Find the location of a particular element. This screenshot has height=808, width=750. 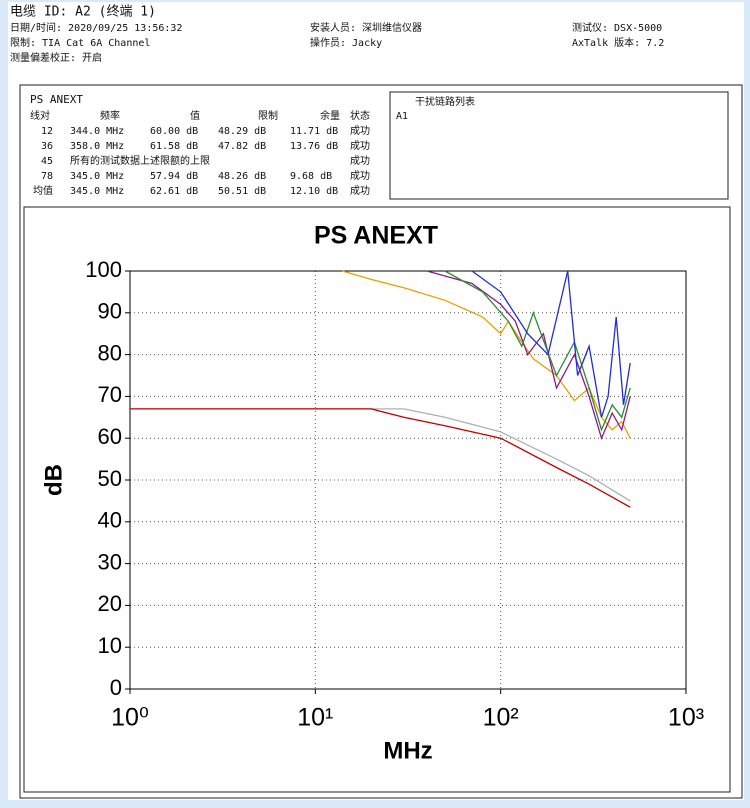

table-cell: 78 is located at coordinates (47, 176).